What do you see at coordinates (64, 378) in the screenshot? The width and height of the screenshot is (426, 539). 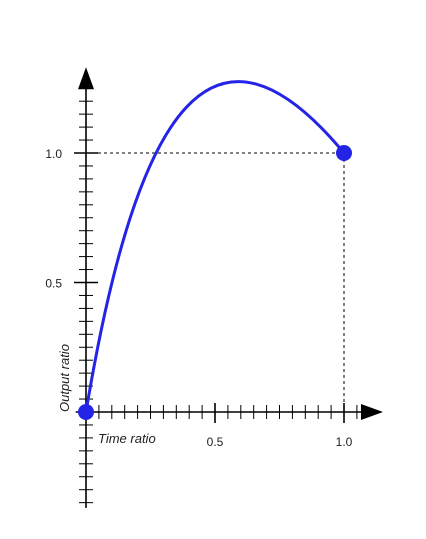 I see `y-axis-title: Output ratio` at bounding box center [64, 378].